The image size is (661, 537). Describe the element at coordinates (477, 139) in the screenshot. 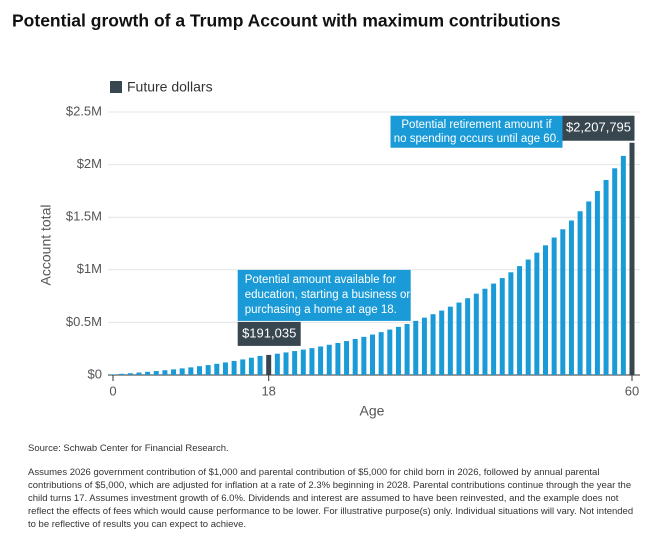

I see `annotation-text: no spending occurs until age 60.` at that location.